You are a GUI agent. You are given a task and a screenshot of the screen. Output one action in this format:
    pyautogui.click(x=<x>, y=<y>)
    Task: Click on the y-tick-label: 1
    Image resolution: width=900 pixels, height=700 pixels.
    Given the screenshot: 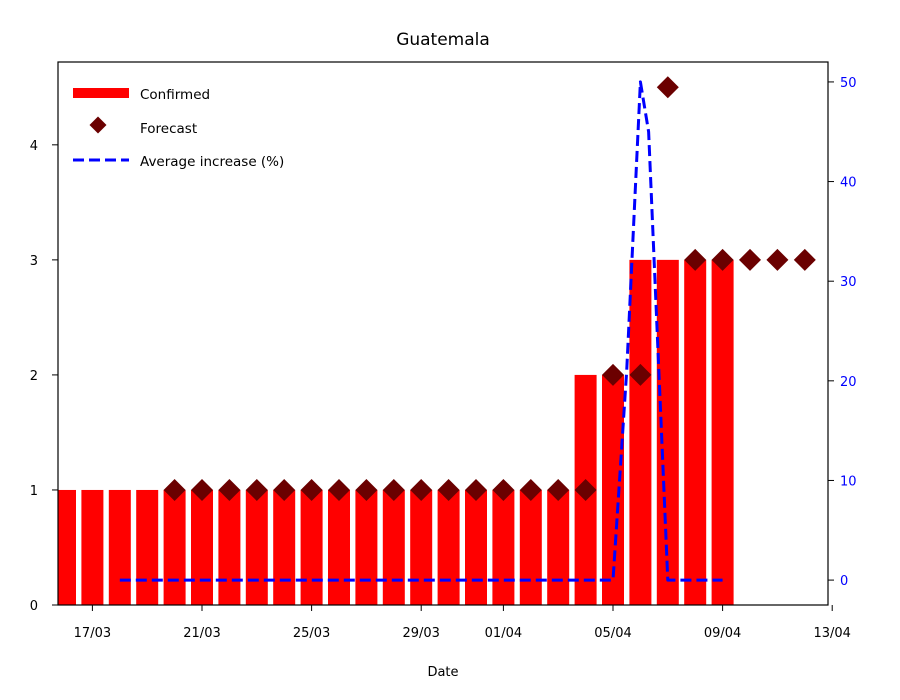 What is the action you would take?
    pyautogui.click(x=34, y=491)
    